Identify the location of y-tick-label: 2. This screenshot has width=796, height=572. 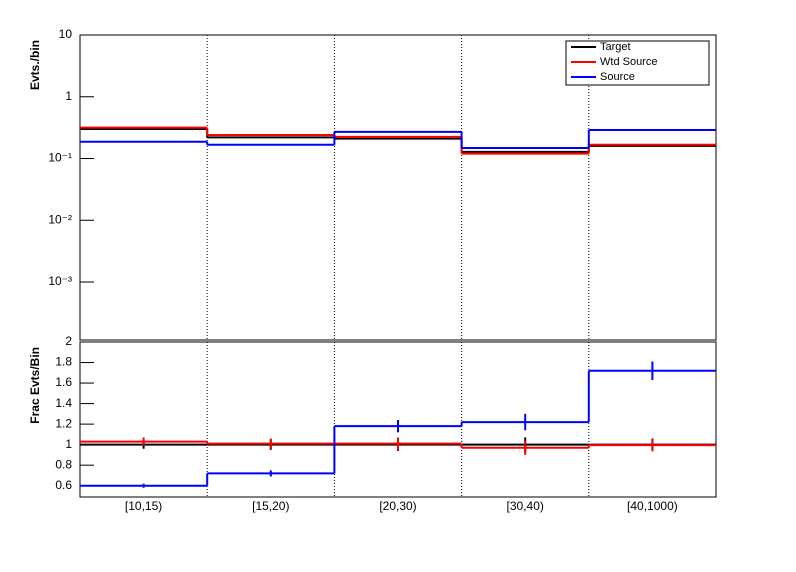
(68, 341).